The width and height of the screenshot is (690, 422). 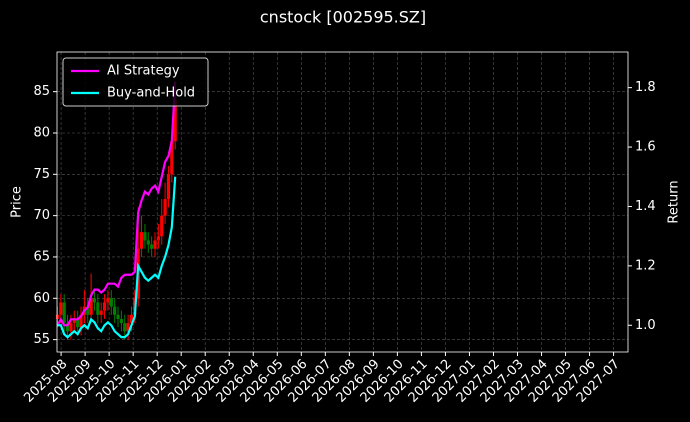 I want to click on y2-tick-label: 1.8, so click(x=645, y=87).